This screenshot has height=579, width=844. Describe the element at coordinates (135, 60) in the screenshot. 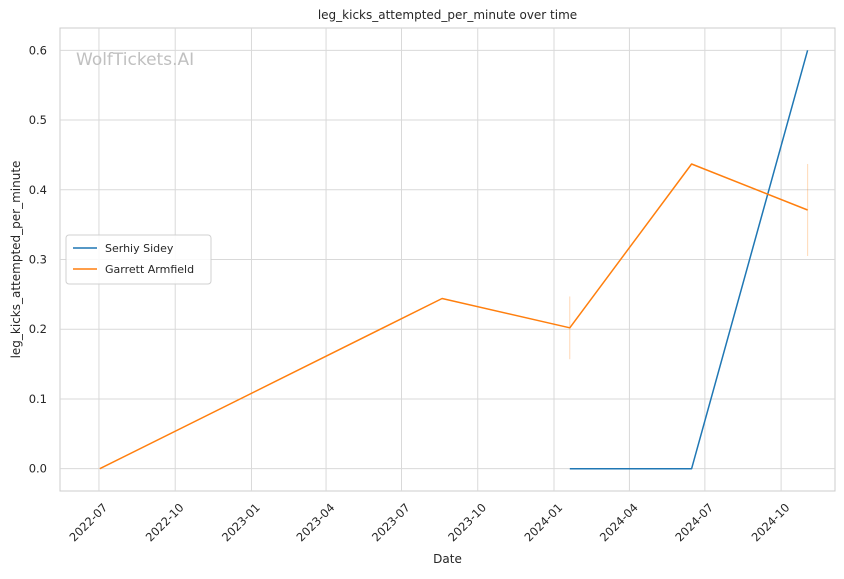

I see `watermark-text: WolfTickets.AI` at that location.